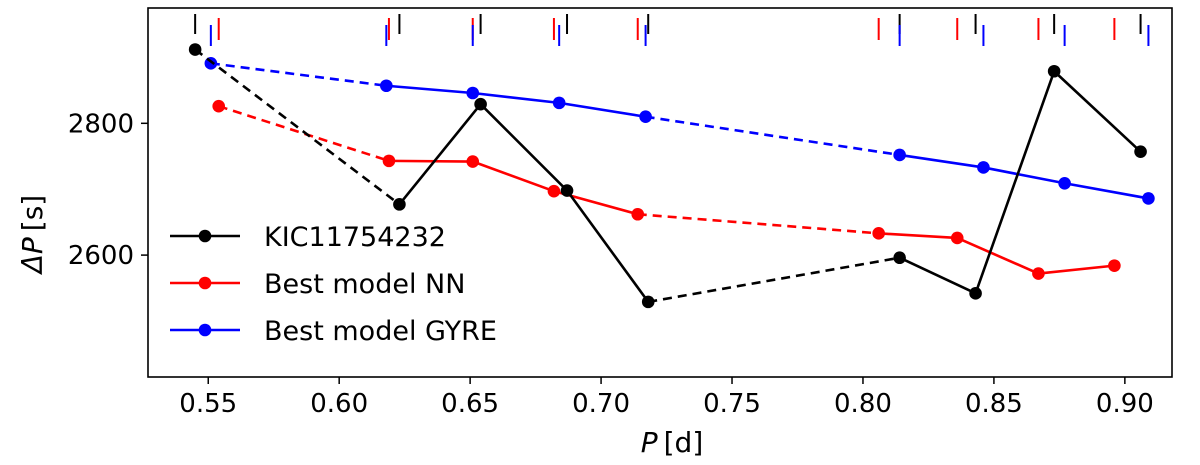  What do you see at coordinates (732, 404) in the screenshot?
I see `x-tick-label: 0.75` at bounding box center [732, 404].